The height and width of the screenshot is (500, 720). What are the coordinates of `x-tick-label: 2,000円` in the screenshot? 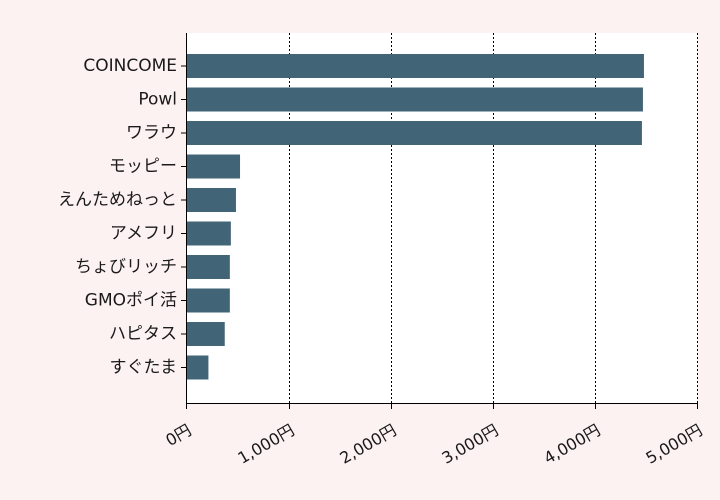 It's located at (367, 443).